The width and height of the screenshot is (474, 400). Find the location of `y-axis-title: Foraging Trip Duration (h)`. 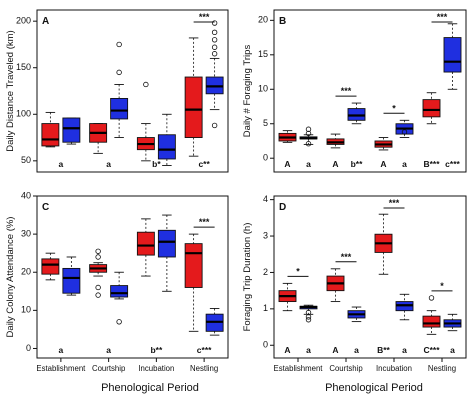

y-axis-title: Foraging Trip Duration (h) is located at coordinates (247, 277).